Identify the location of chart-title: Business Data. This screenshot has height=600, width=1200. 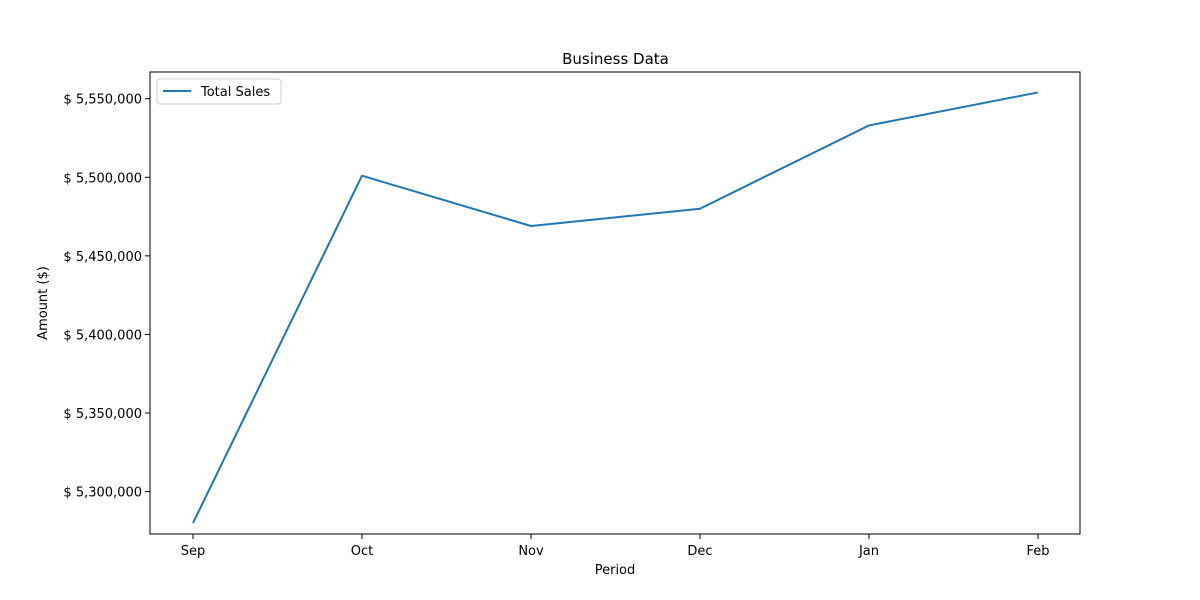
(615, 59).